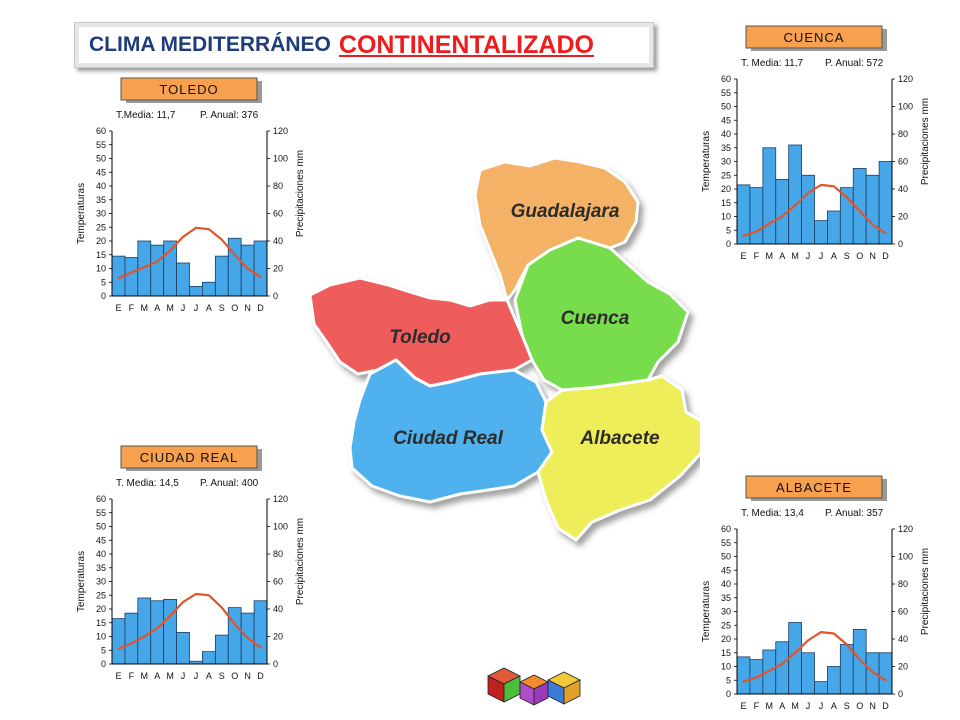 The image size is (960, 720). Describe the element at coordinates (448, 438) in the screenshot. I see `region-label-ciudad-real: Ciudad Real` at that location.